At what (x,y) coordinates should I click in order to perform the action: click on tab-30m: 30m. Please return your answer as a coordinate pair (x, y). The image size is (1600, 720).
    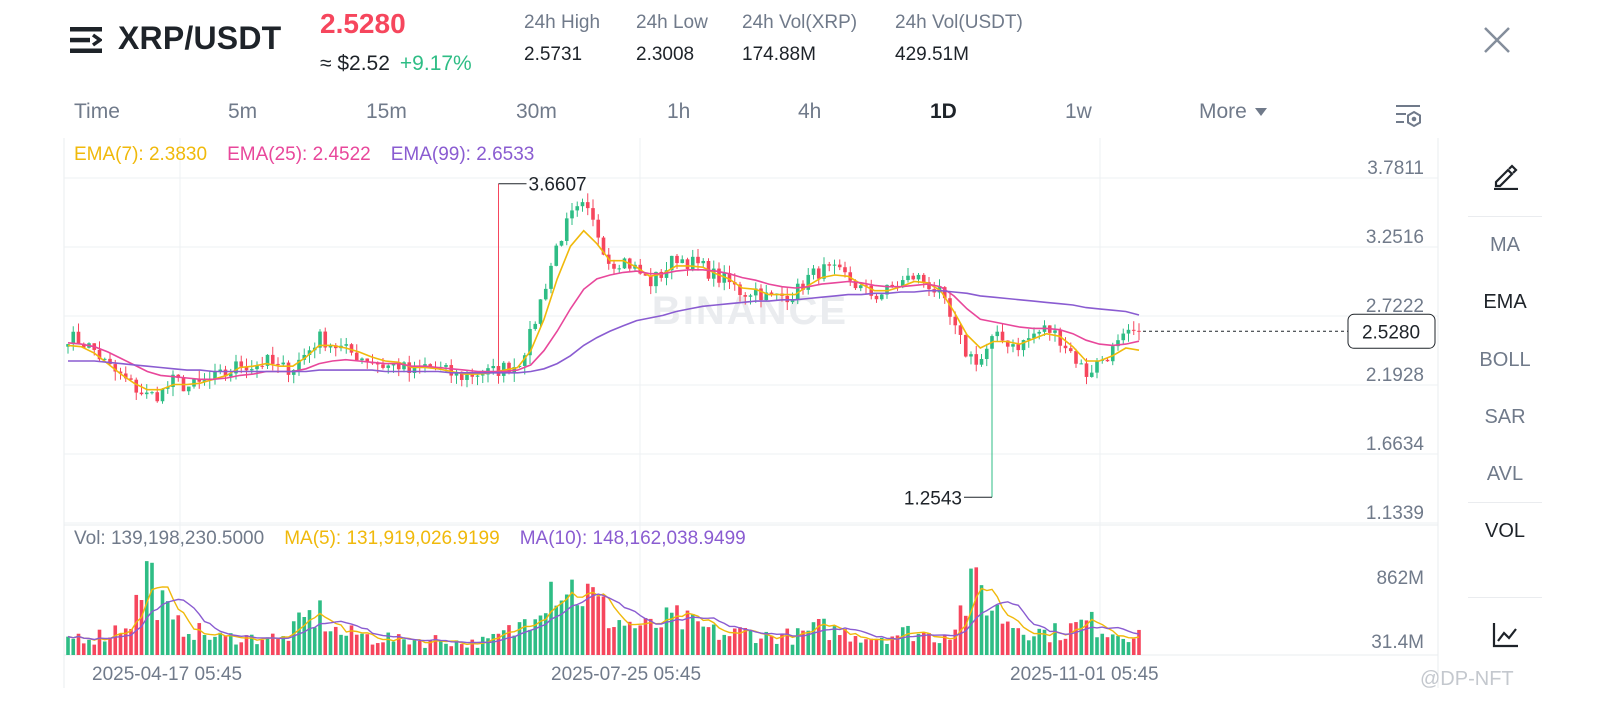
    Looking at the image, I should click on (536, 111).